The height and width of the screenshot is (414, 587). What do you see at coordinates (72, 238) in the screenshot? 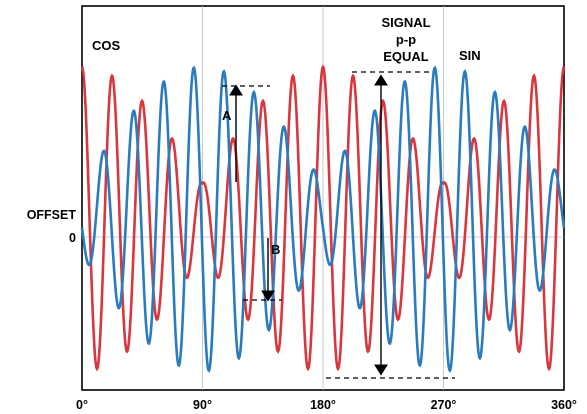
I see `y-label-zero: 0` at bounding box center [72, 238].